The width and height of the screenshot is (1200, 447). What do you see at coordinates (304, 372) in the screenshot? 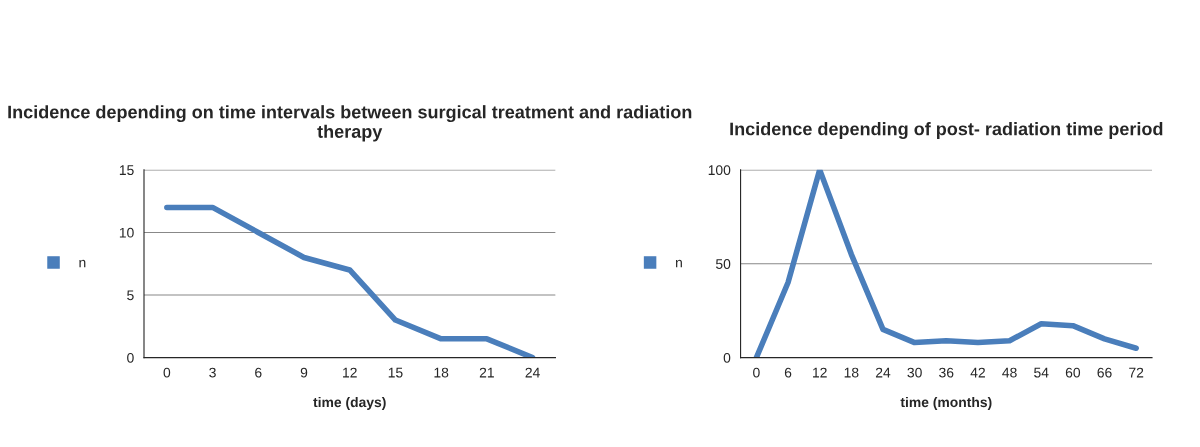
I see `x-tick-label: 9` at bounding box center [304, 372].